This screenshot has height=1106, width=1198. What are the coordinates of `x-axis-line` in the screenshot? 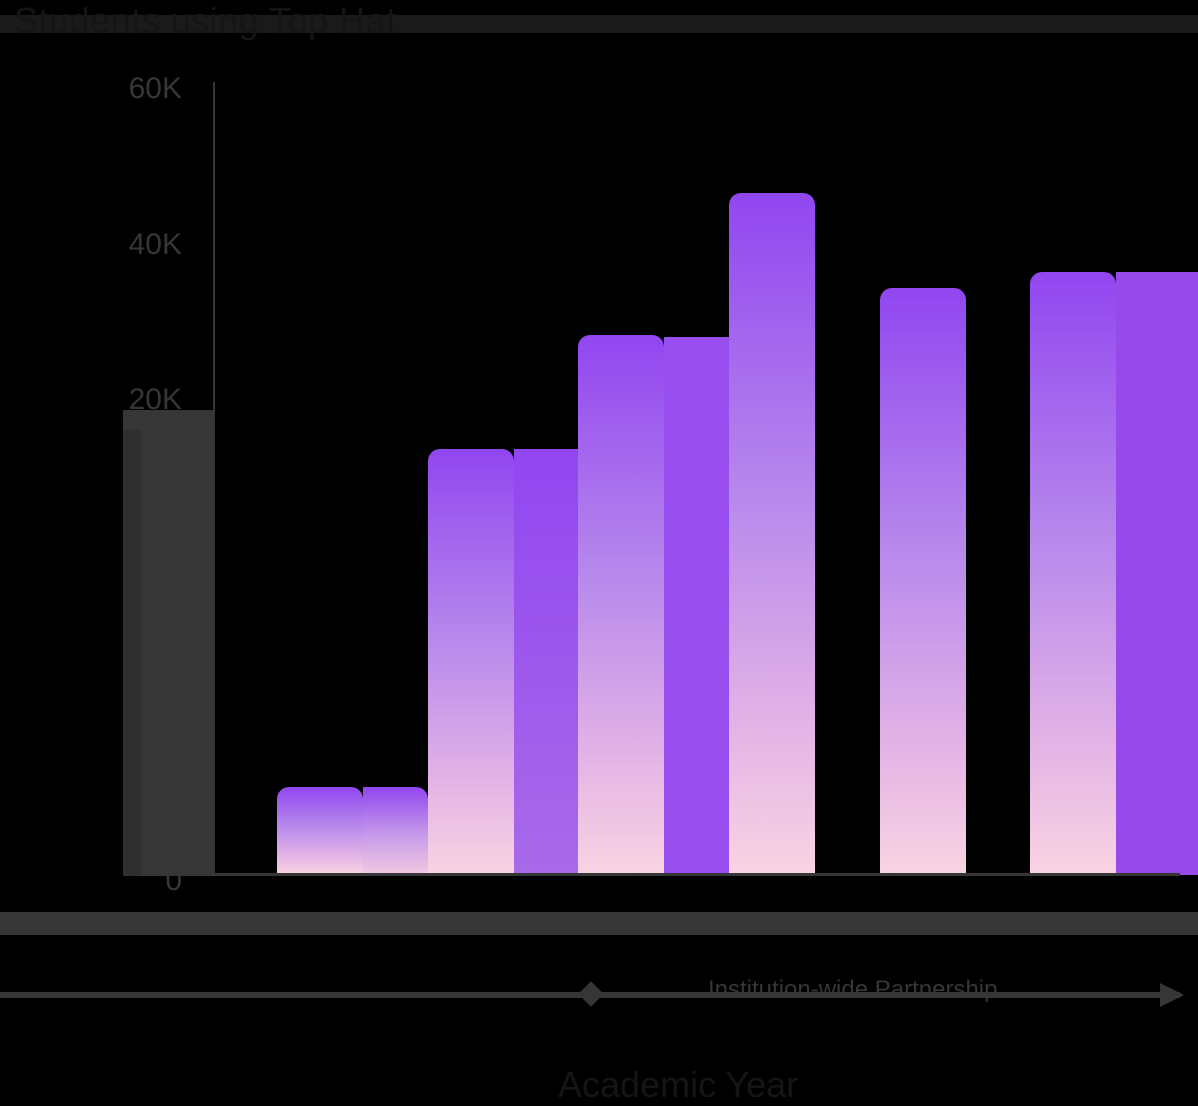 It's located at (696, 874).